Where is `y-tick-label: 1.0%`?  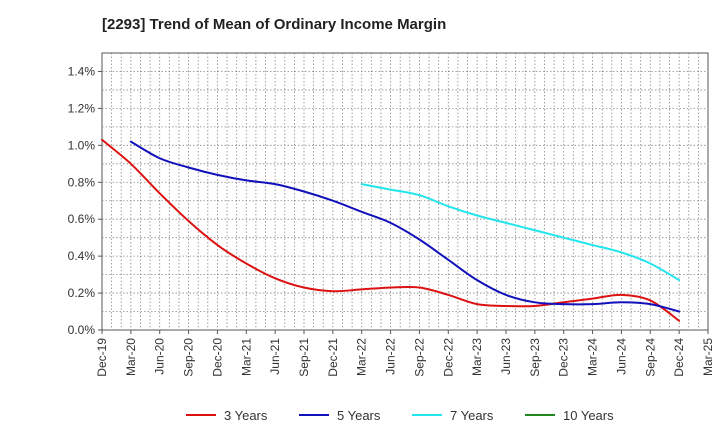
y-tick-label: 1.0% is located at coordinates (82, 145).